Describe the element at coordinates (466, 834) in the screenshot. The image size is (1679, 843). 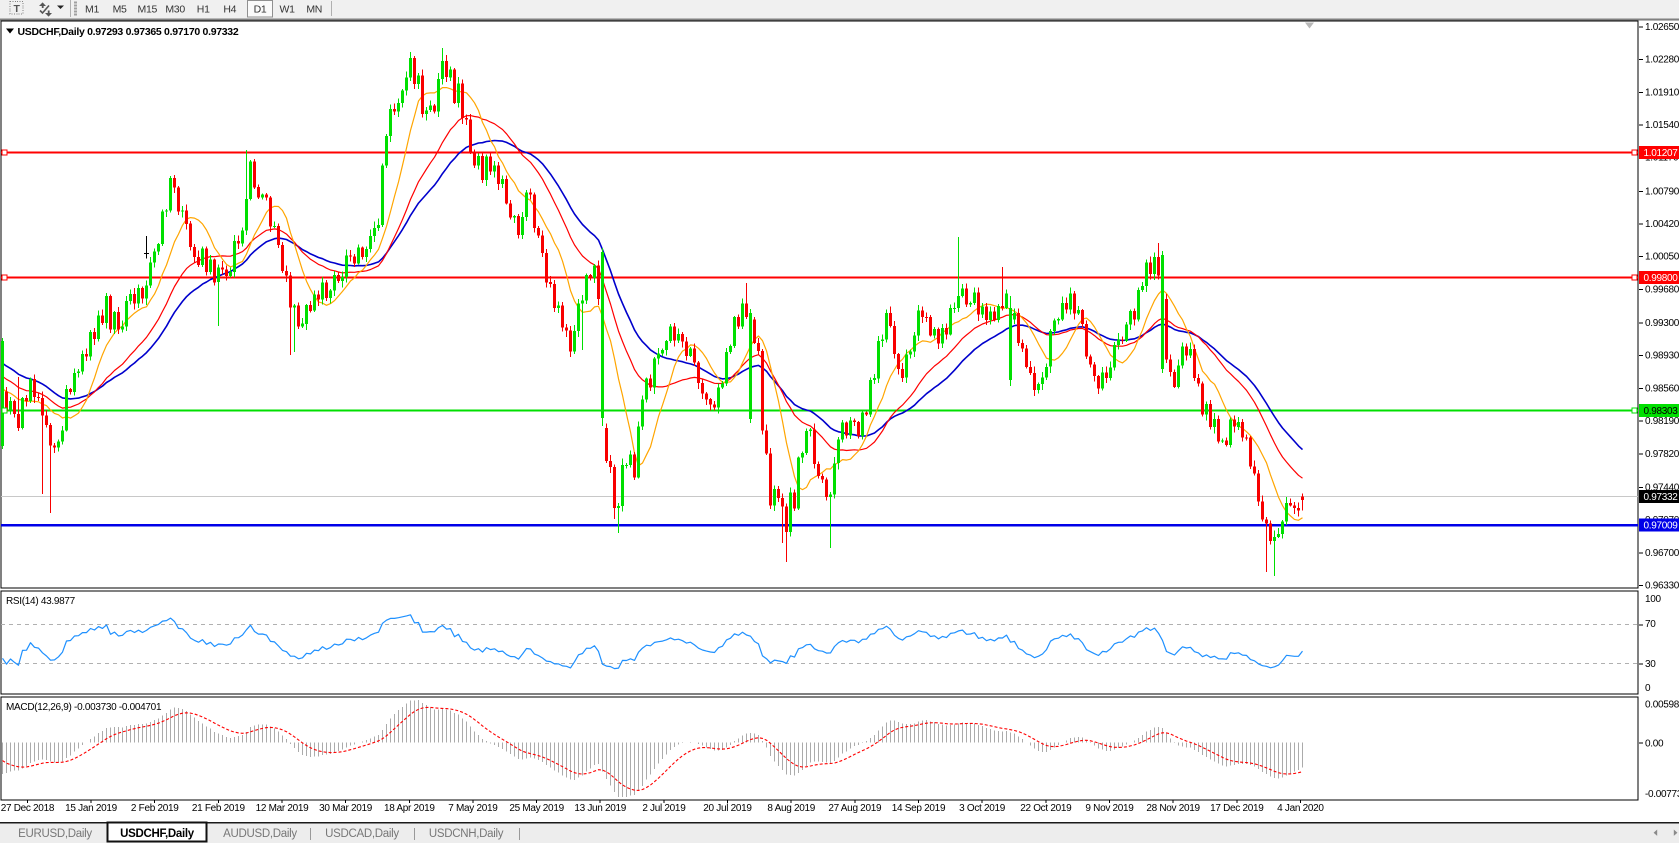
I see `svg-text: USDCNH,Daily` at that location.